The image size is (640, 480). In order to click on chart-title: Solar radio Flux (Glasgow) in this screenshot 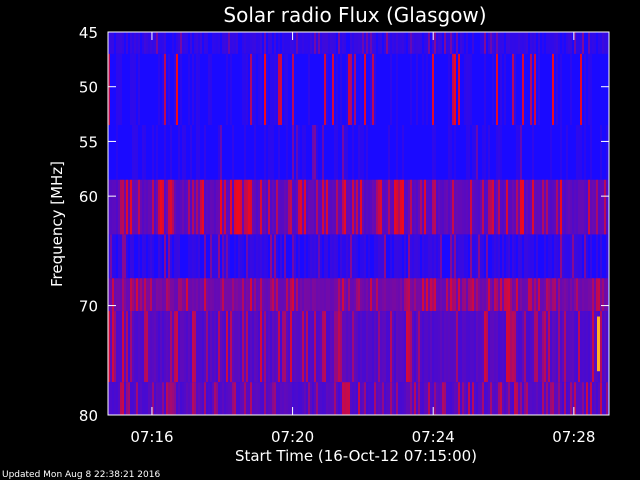, I will do `click(354, 15)`.